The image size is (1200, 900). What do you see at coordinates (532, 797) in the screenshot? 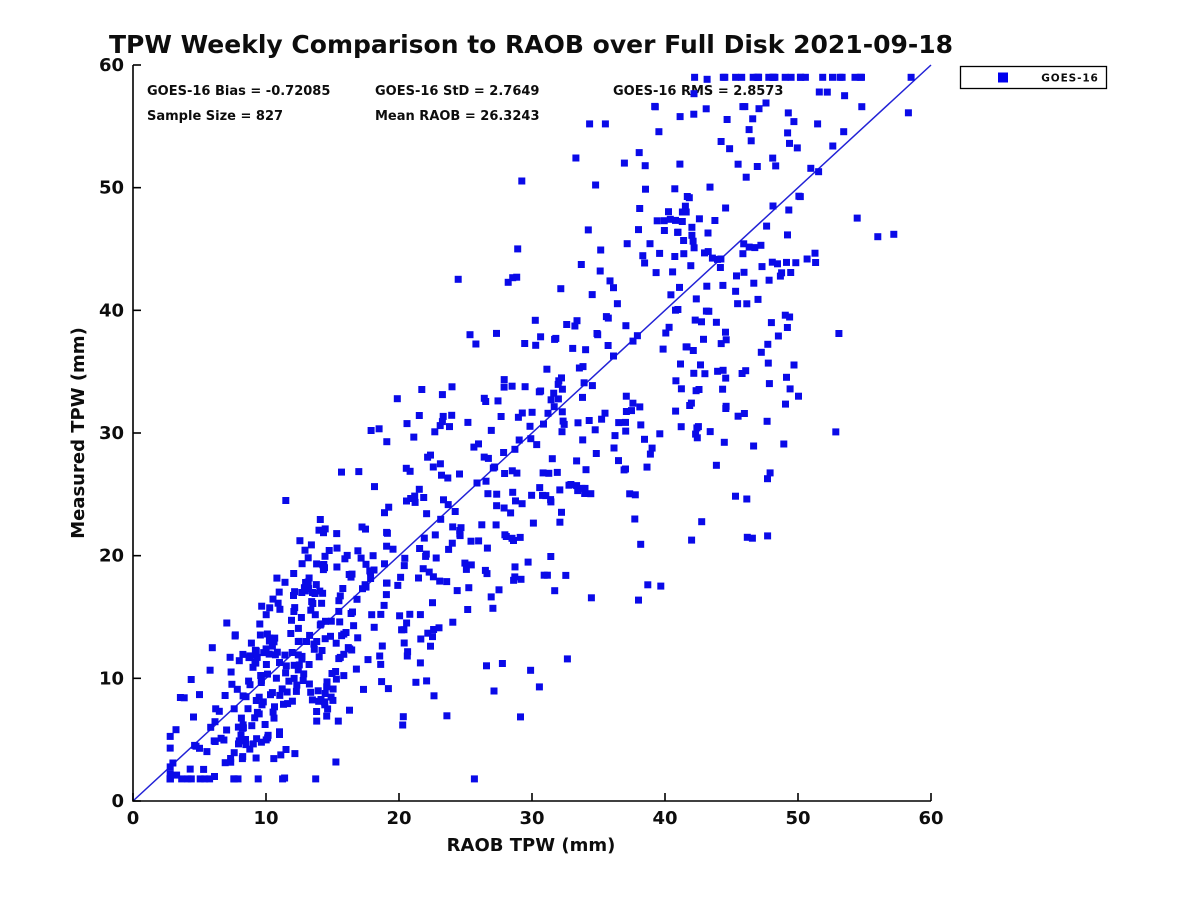
I see `x-axis-ticks` at bounding box center [532, 797].